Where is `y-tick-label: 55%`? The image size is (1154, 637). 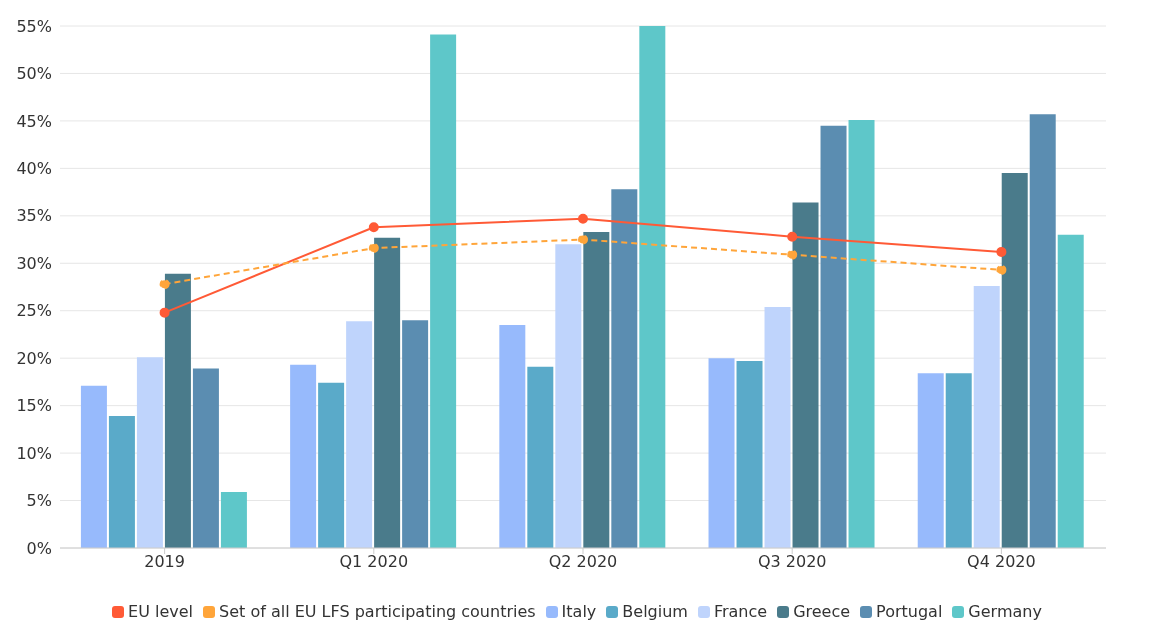
y-tick-label: 55% is located at coordinates (34, 26).